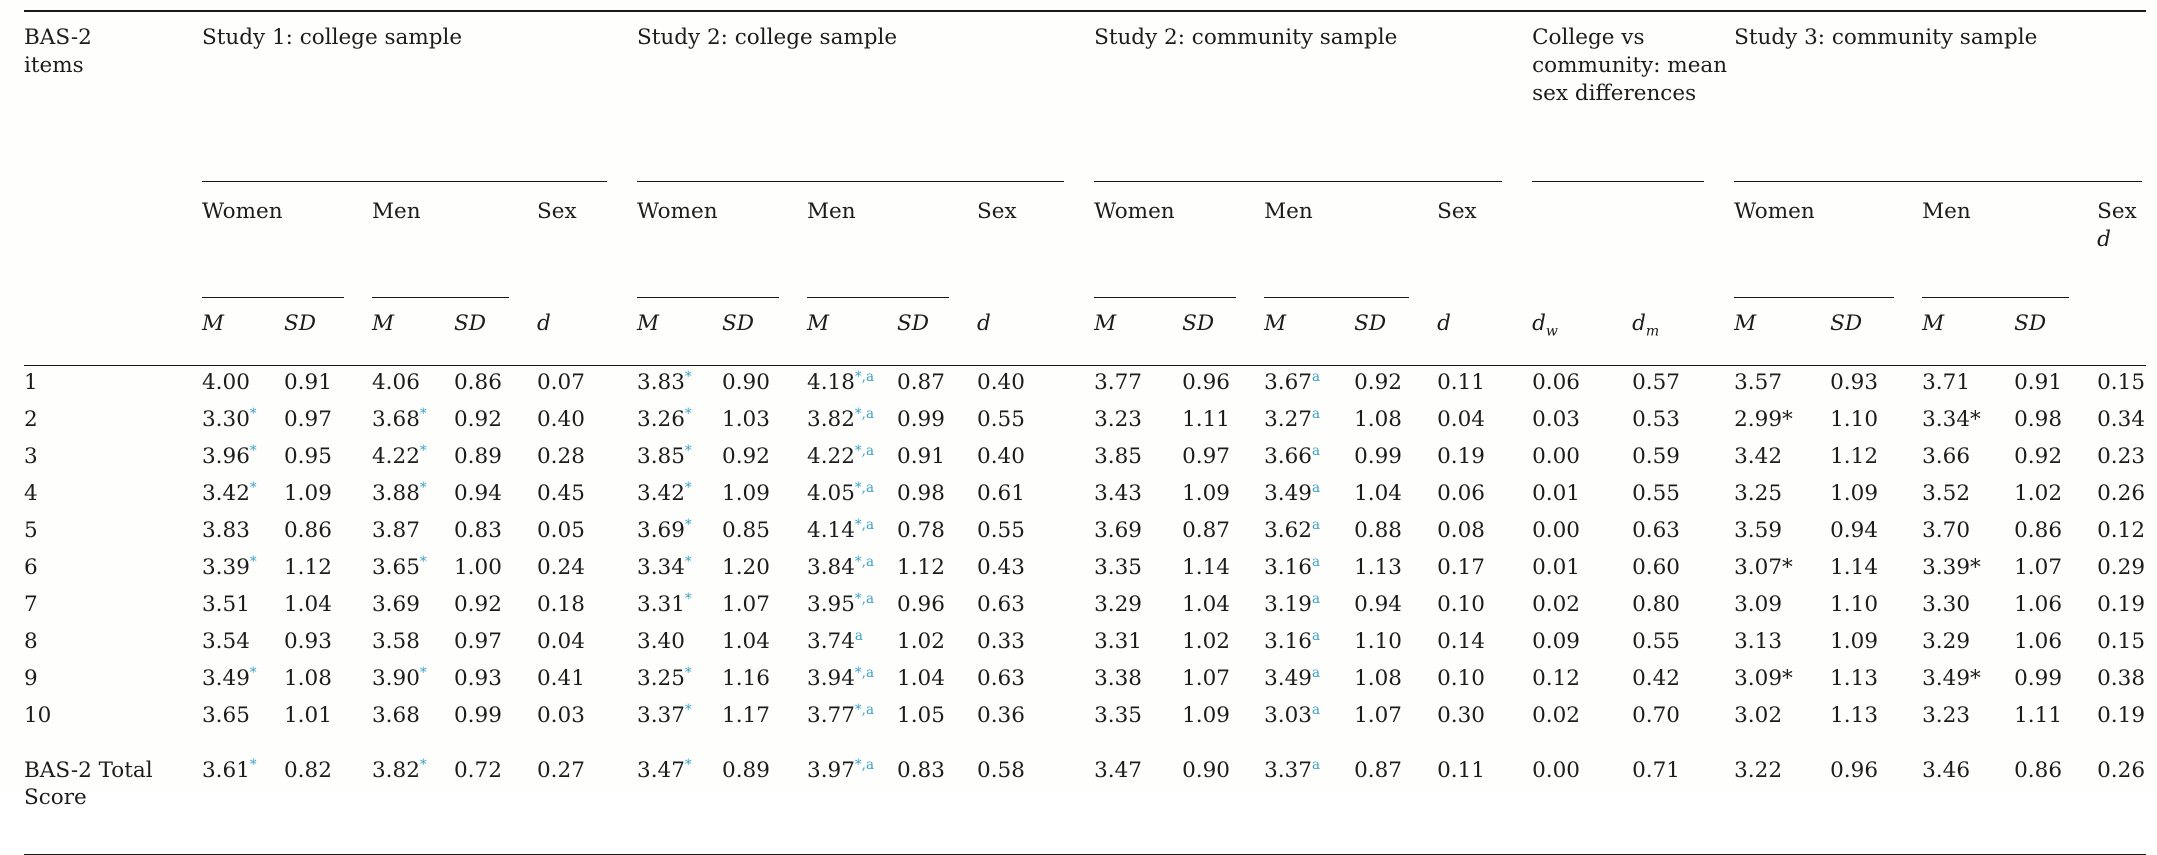 Image resolution: width=2157 pixels, height=855 pixels. I want to click on value-cell: 3.25, so click(1758, 493).